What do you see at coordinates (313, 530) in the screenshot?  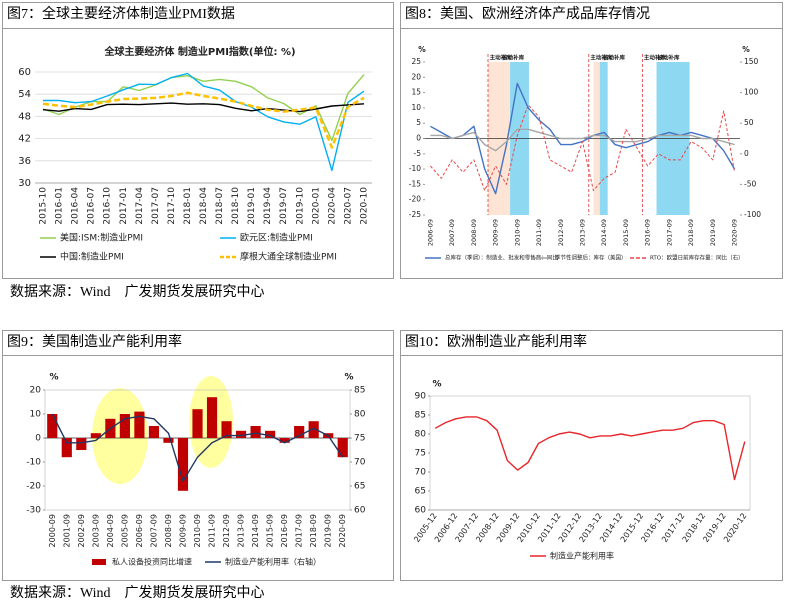 I see `x-tick-label: 2018-09` at bounding box center [313, 530].